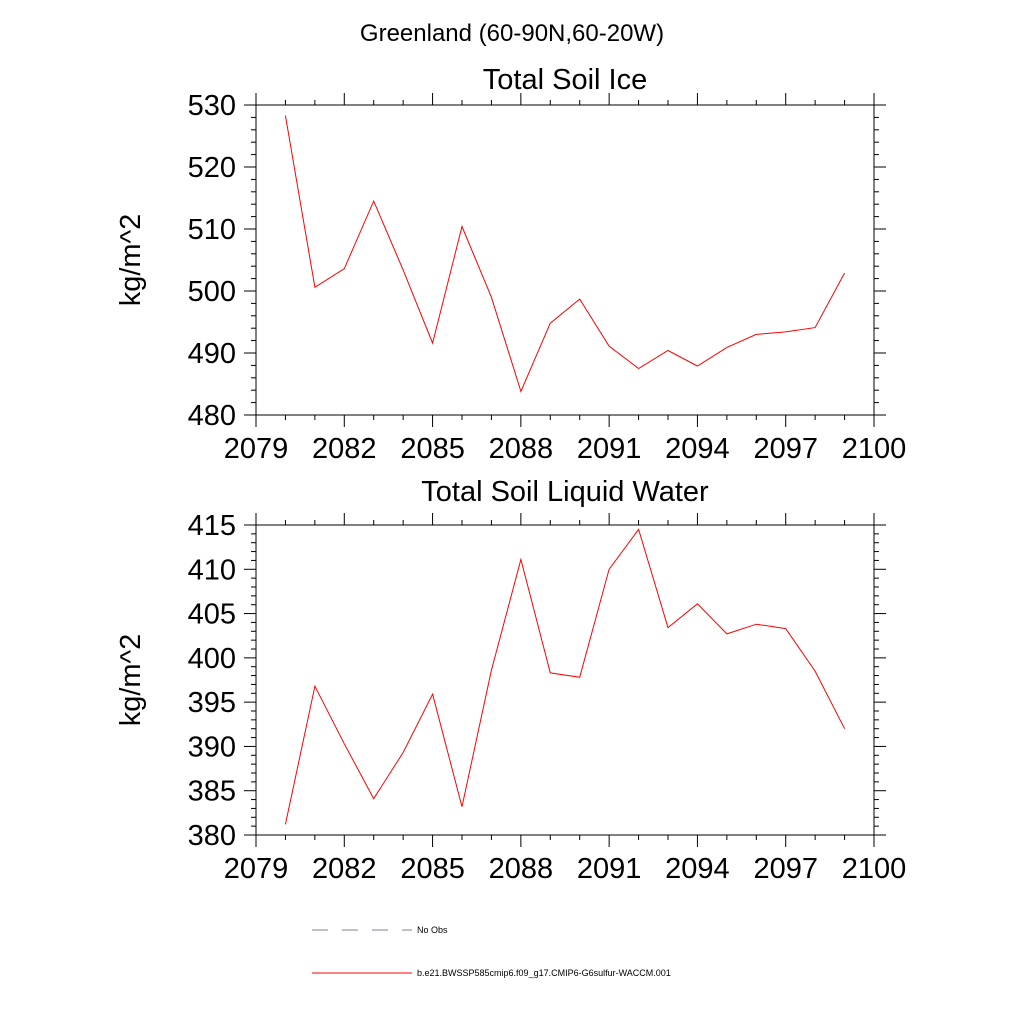 This screenshot has width=1024, height=1024. What do you see at coordinates (212, 703) in the screenshot?
I see `y-tick-label: 395` at bounding box center [212, 703].